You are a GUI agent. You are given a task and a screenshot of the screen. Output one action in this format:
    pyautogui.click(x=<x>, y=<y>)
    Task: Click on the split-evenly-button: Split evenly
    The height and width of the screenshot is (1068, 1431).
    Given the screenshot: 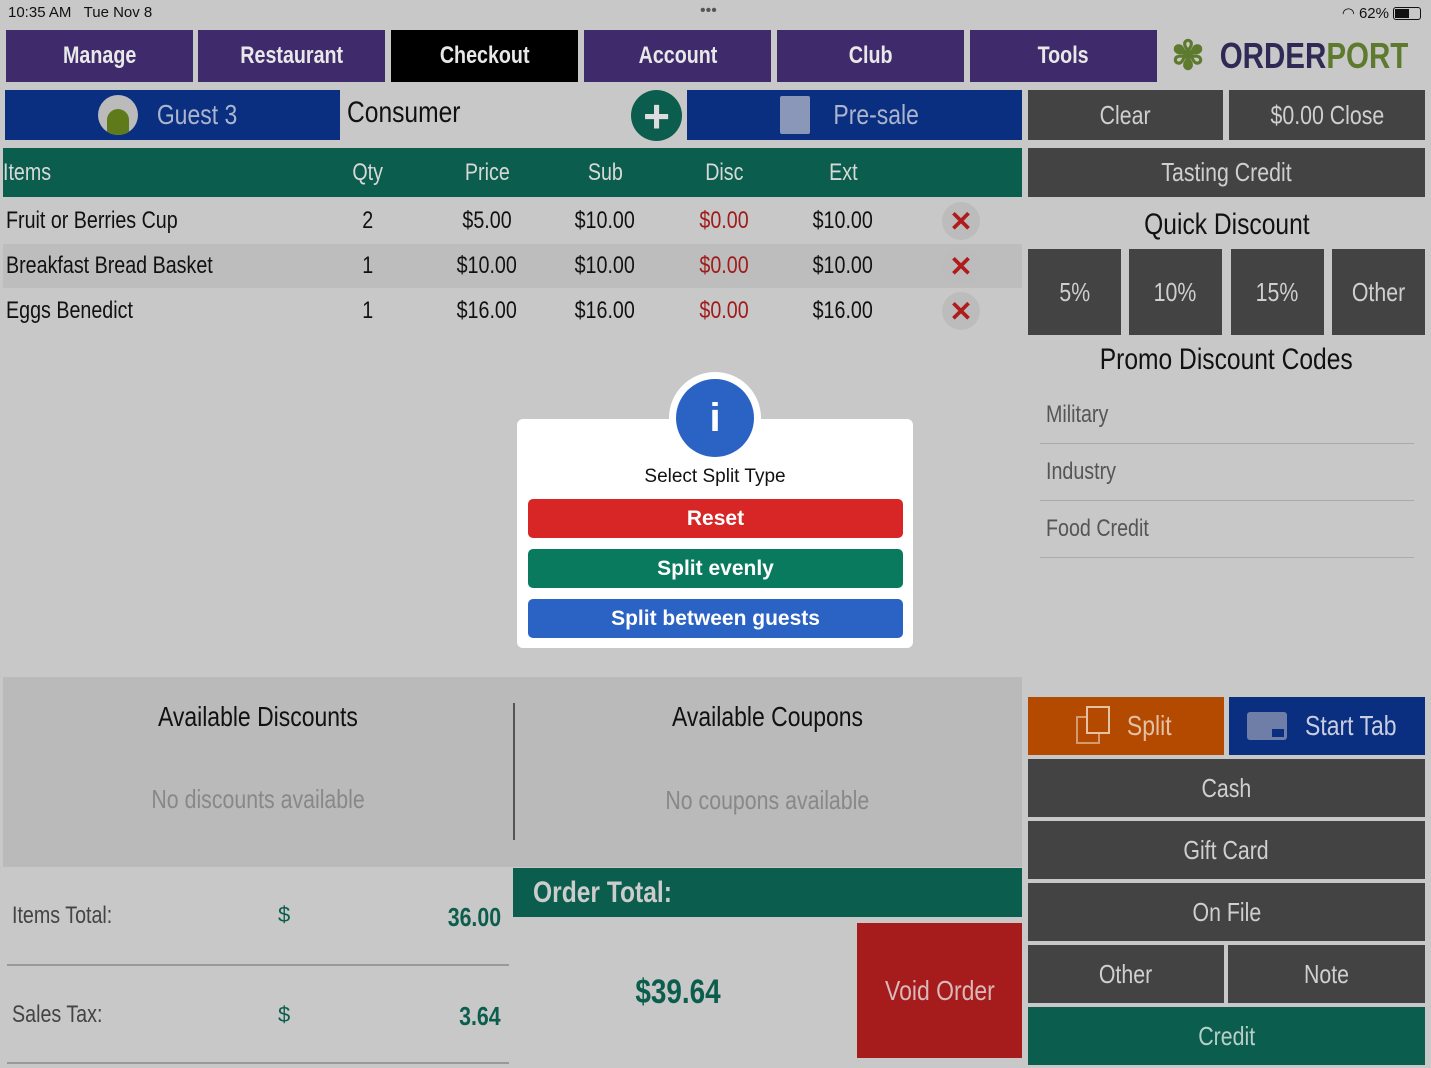 What is the action you would take?
    pyautogui.click(x=715, y=568)
    